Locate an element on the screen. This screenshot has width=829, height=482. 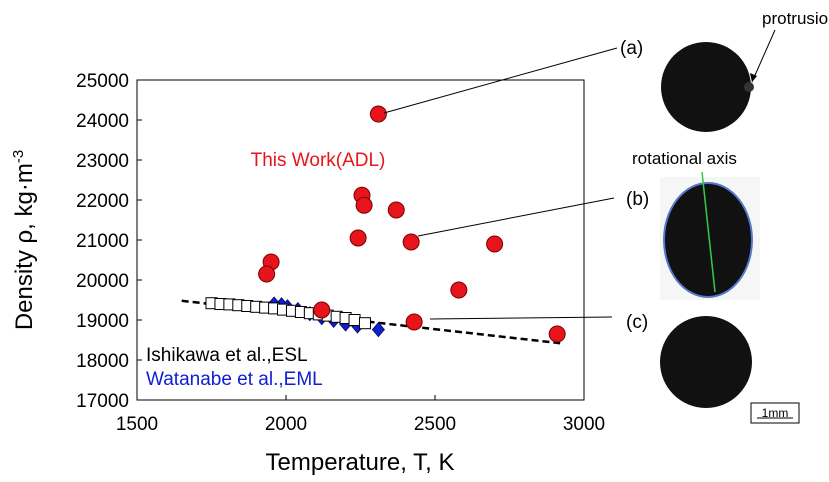
y-tick-label: 17000 is located at coordinates (102, 401).